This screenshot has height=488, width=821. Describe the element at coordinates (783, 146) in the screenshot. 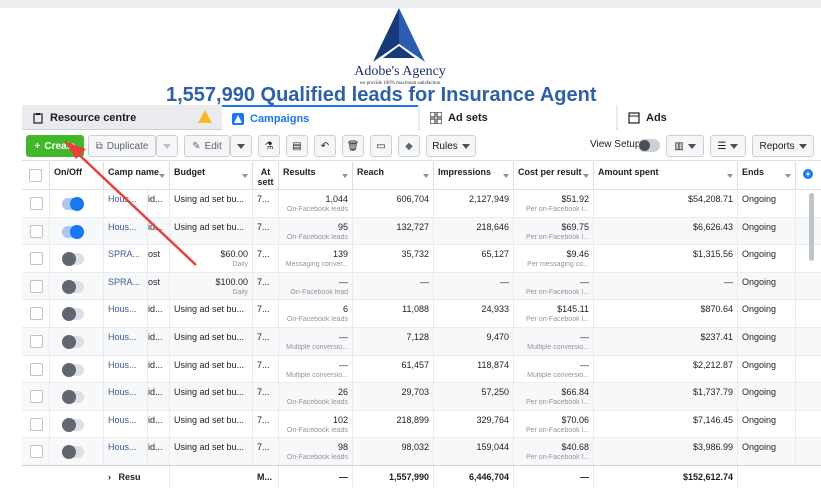

I see `reports-button: Reports` at that location.